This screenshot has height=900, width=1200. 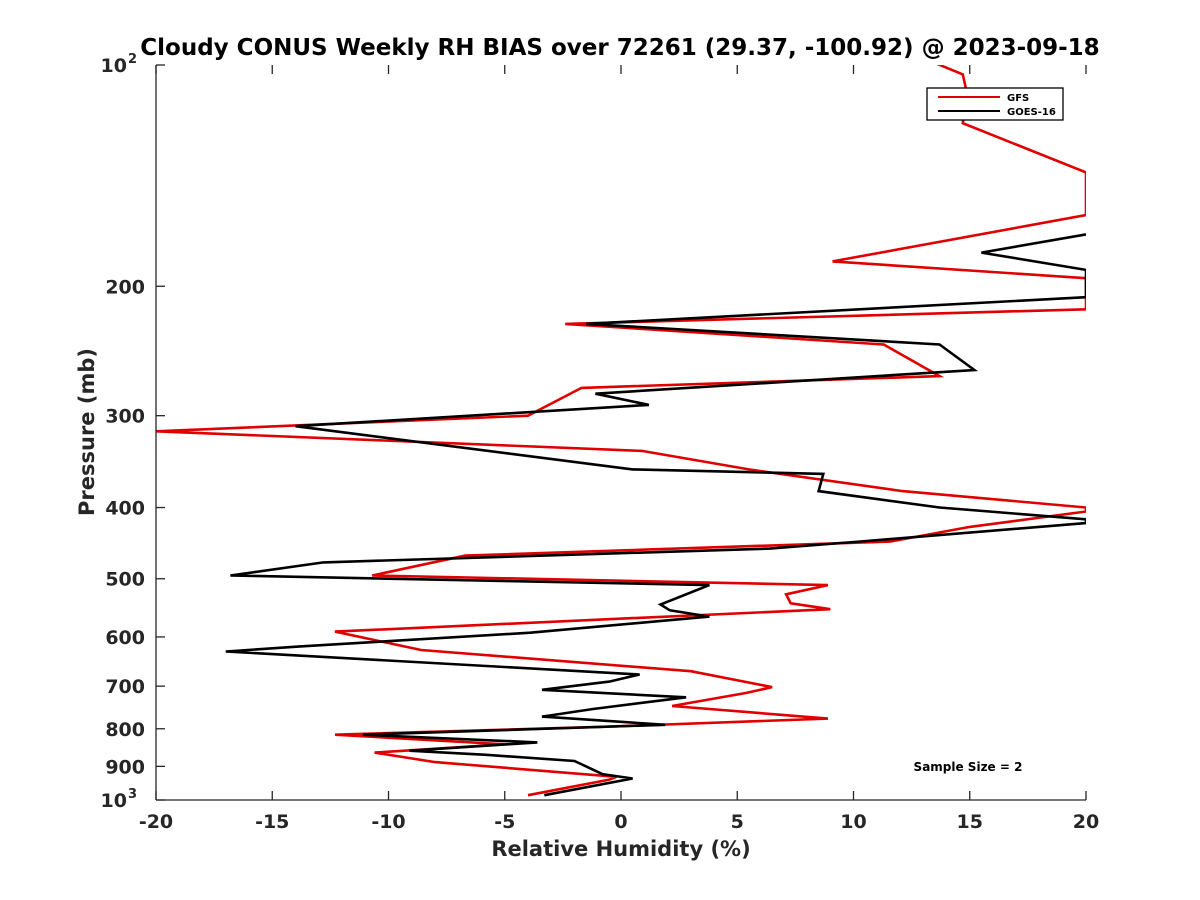 What do you see at coordinates (1018, 98) in the screenshot?
I see `legend-label-gfs: GFS` at bounding box center [1018, 98].